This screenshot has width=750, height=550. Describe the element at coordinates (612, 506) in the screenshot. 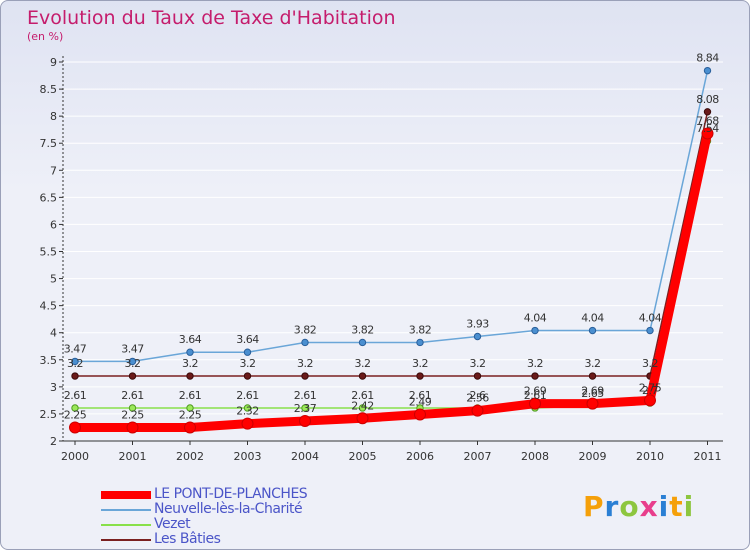

I see `logo-letter-1: r` at that location.